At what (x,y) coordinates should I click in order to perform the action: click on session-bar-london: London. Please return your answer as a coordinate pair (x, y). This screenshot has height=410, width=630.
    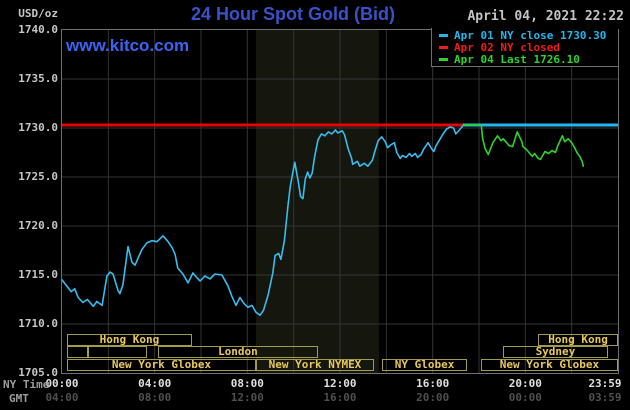
    Looking at the image, I should click on (237, 352).